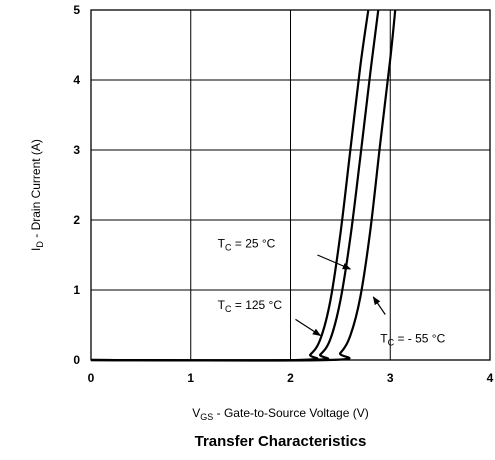  Describe the element at coordinates (409, 322) in the screenshot. I see `annotation-2: TC = - 55 °C` at that location.